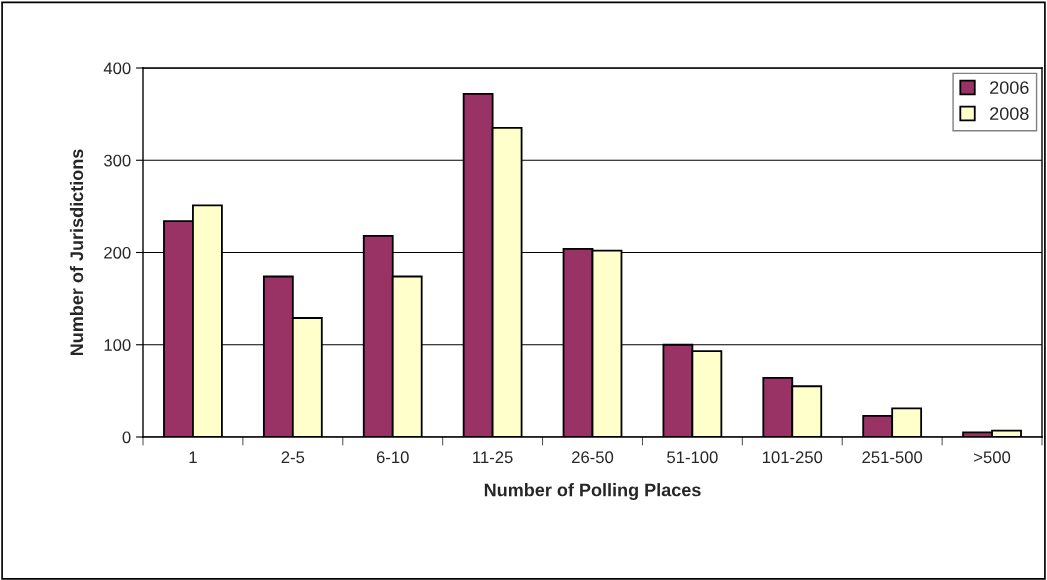  Describe the element at coordinates (692, 457) in the screenshot. I see `x-tick-label: 51-100` at that location.